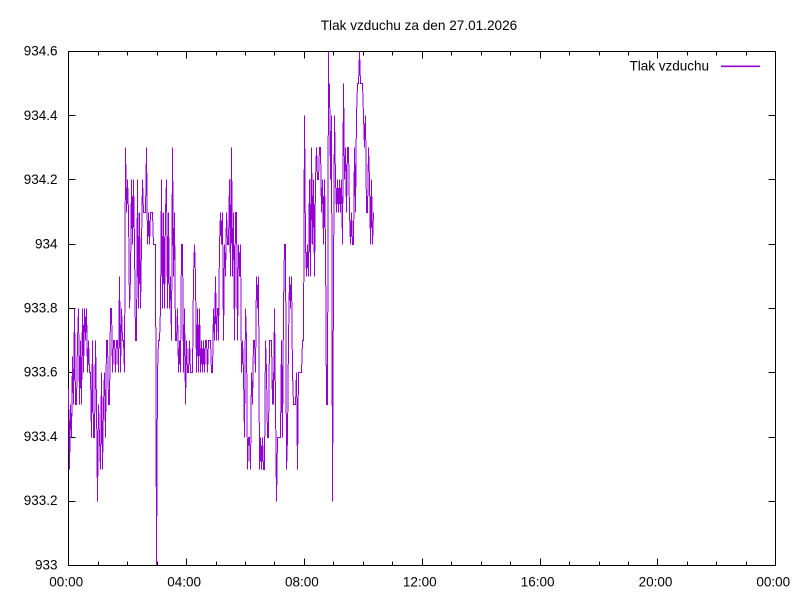 The image size is (800, 600). What do you see at coordinates (669, 66) in the screenshot?
I see `svg-text: Tlak vzduchu` at bounding box center [669, 66].